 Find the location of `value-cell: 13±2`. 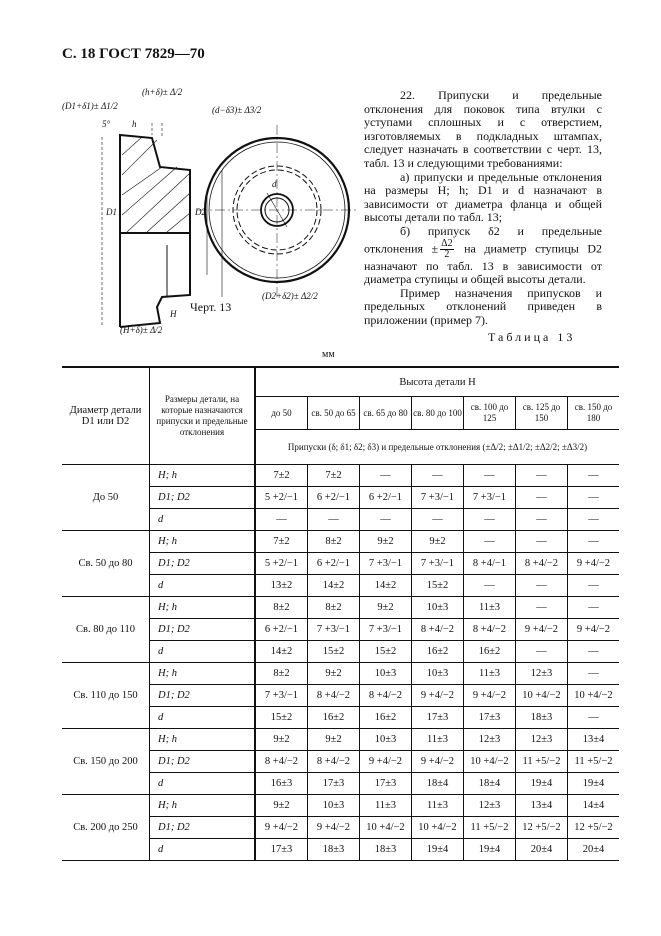

value-cell: 13±2 is located at coordinates (281, 585).